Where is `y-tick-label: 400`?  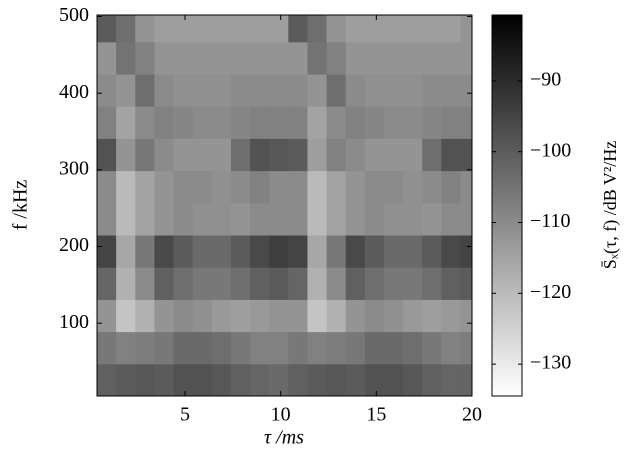
y-tick-label: 400 is located at coordinates (74, 92).